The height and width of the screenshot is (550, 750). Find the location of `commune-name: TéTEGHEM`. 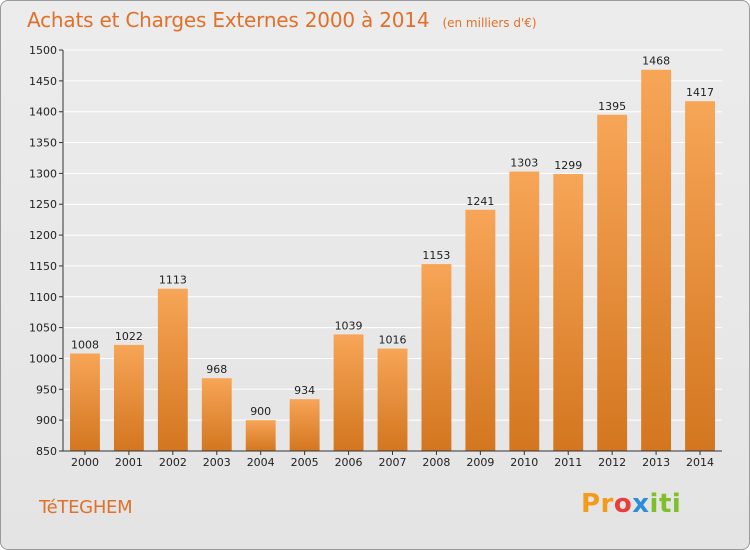

commune-name: TéTEGHEM is located at coordinates (86, 507).